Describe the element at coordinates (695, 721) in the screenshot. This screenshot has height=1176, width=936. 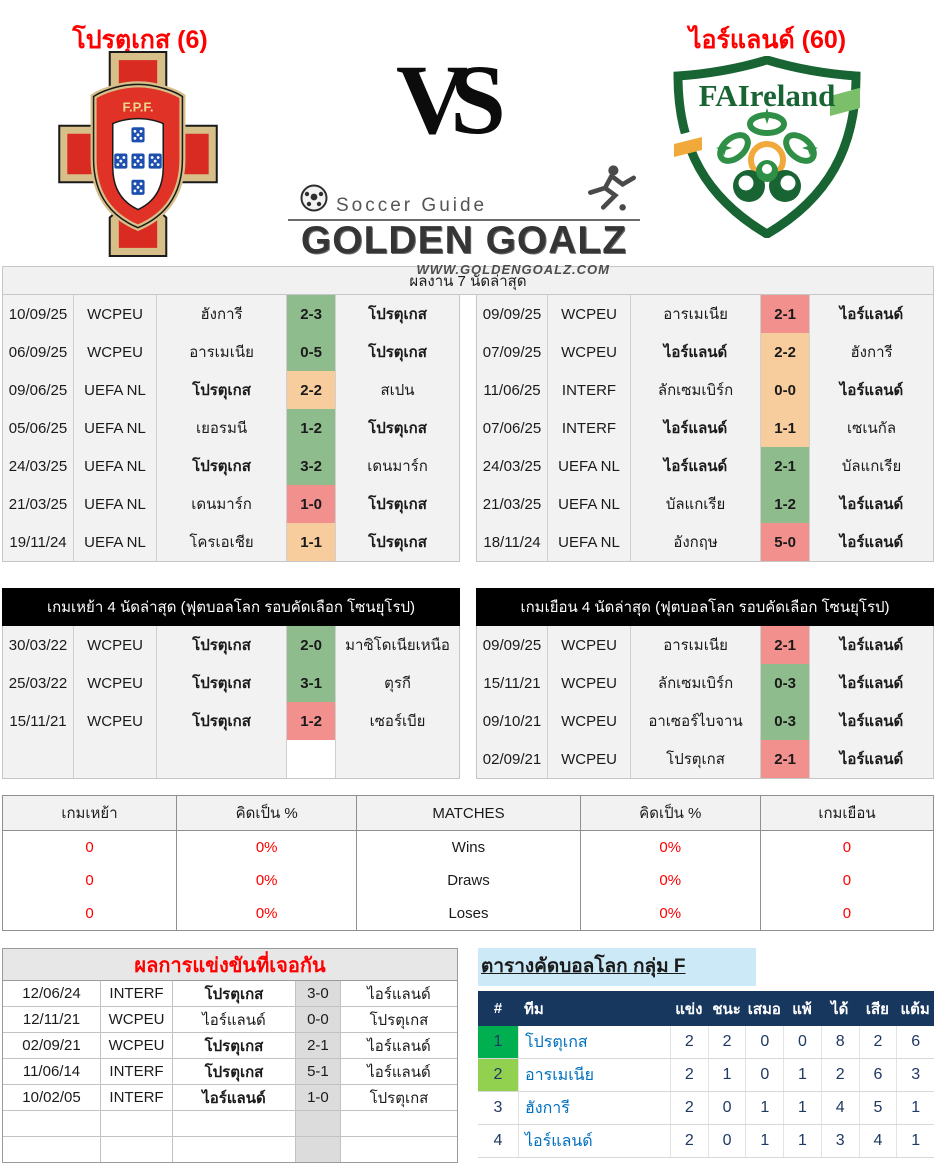
I see `match-home-team: อาเซอร์ไบจาน` at that location.